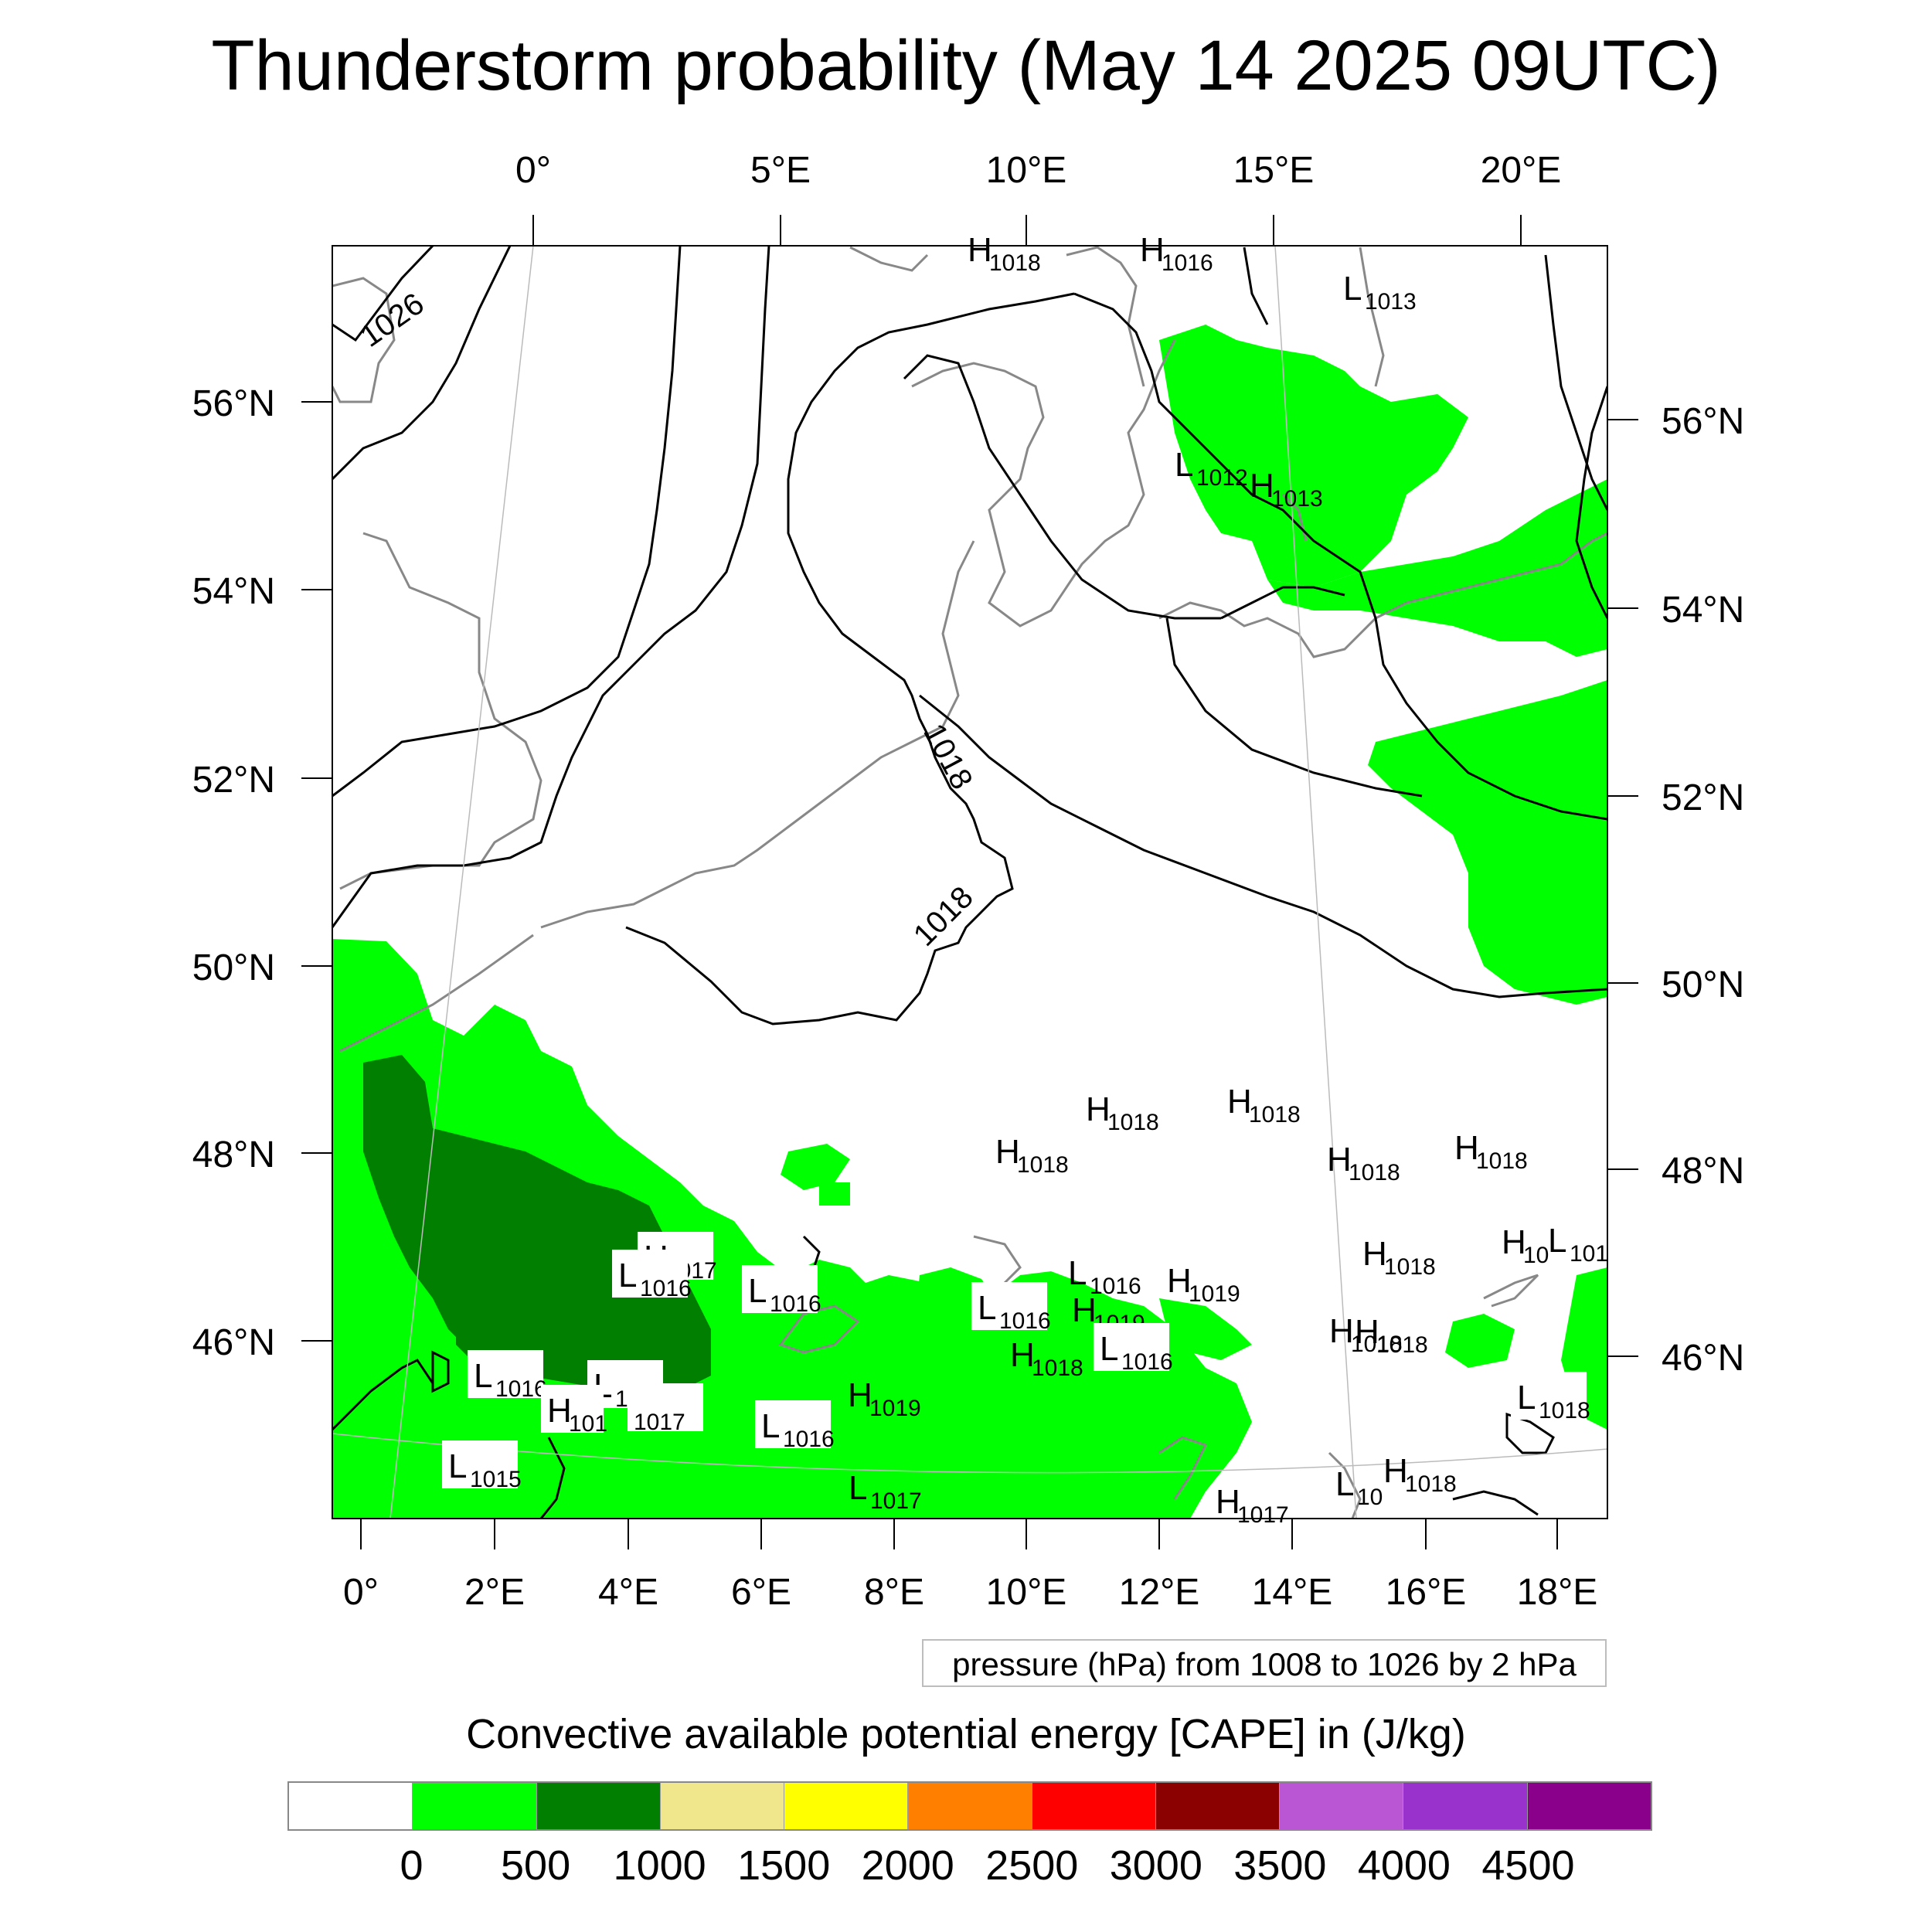  What do you see at coordinates (1027, 1593) in the screenshot?
I see `bottom-lon-label: 10°E` at bounding box center [1027, 1593].